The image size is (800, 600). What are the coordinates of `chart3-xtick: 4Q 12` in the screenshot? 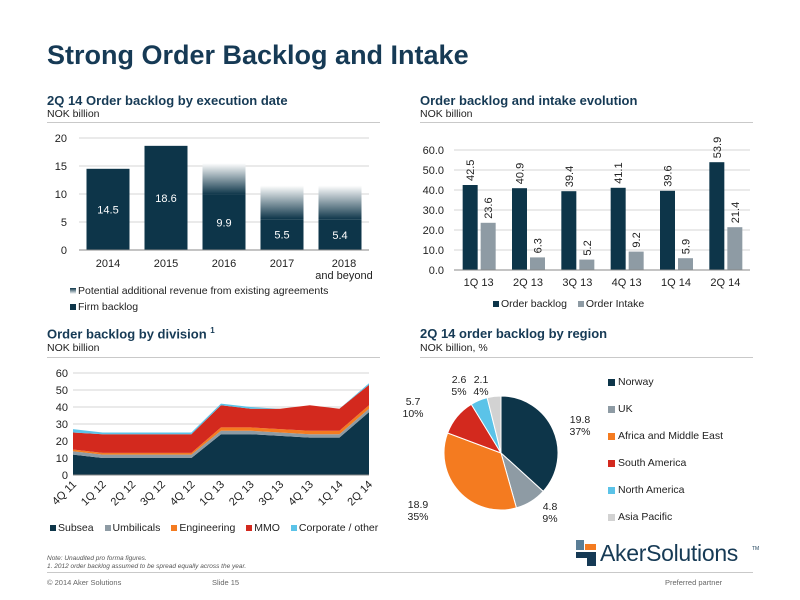 It's located at (183, 494).